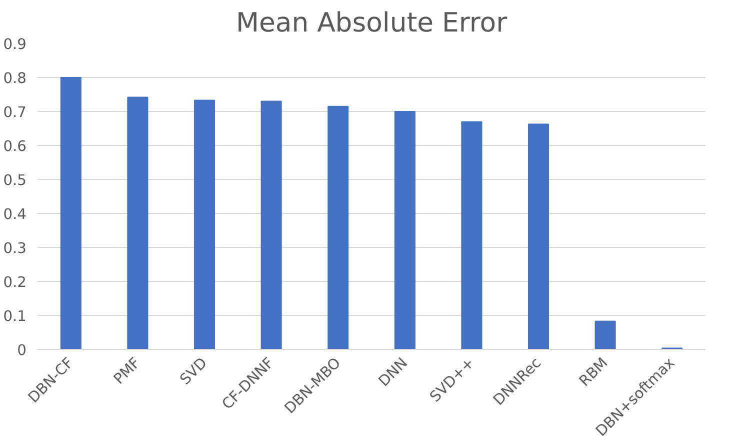  What do you see at coordinates (22, 350) in the screenshot?
I see `y-tick-label: 0` at bounding box center [22, 350].